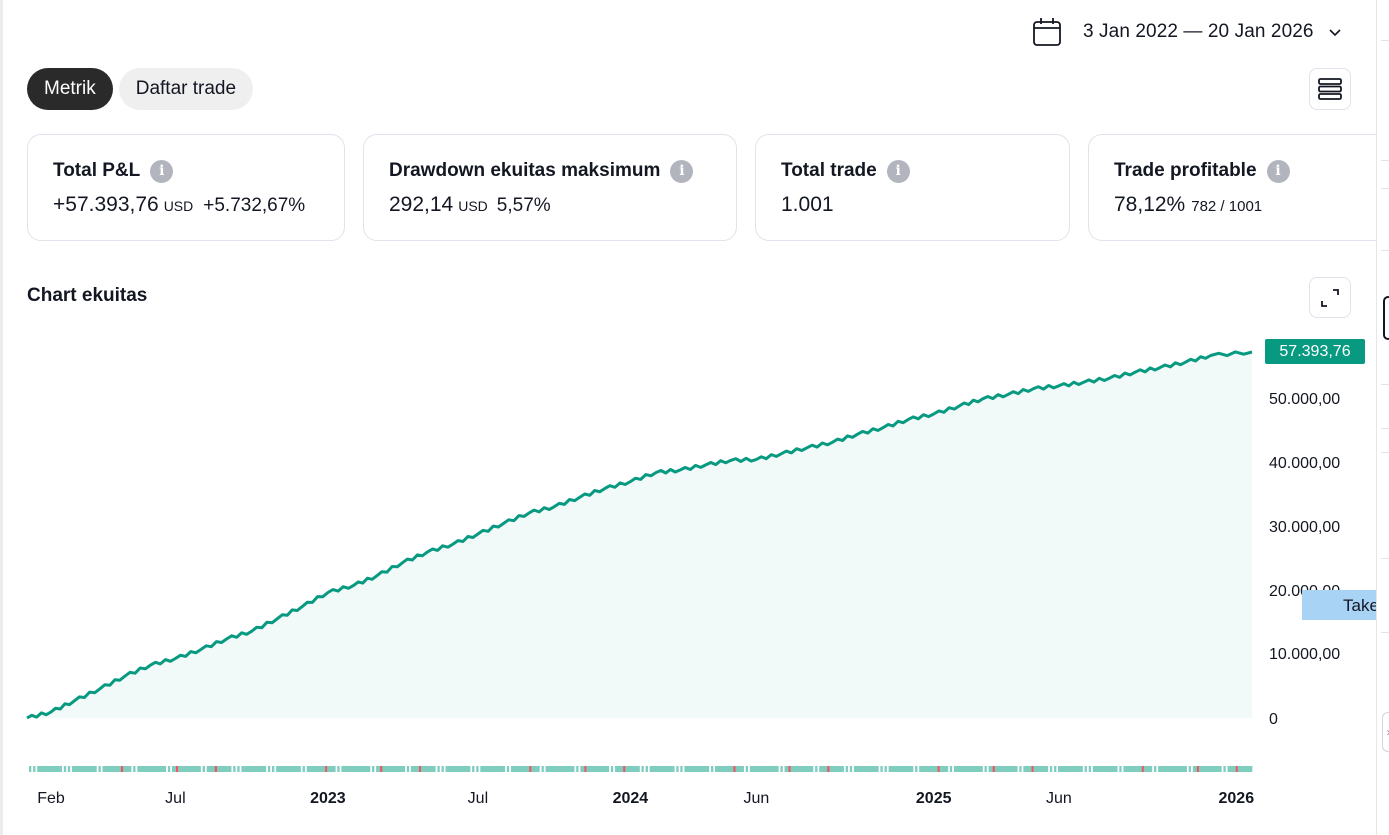 This screenshot has height=835, width=1389. What do you see at coordinates (1198, 31) in the screenshot?
I see `date-range-label: 3 Jan 2022 — 20 Jan 2026` at bounding box center [1198, 31].